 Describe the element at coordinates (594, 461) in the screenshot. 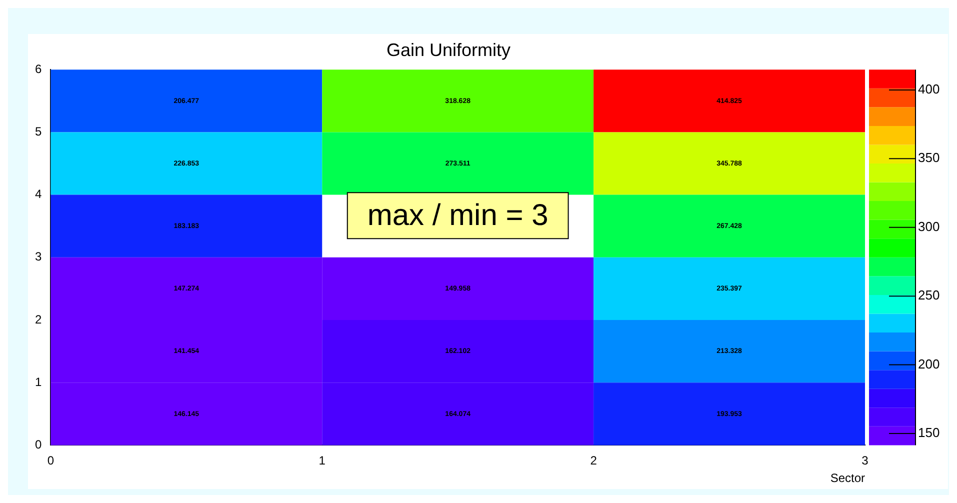

I see `x-tick-label: 2` at that location.